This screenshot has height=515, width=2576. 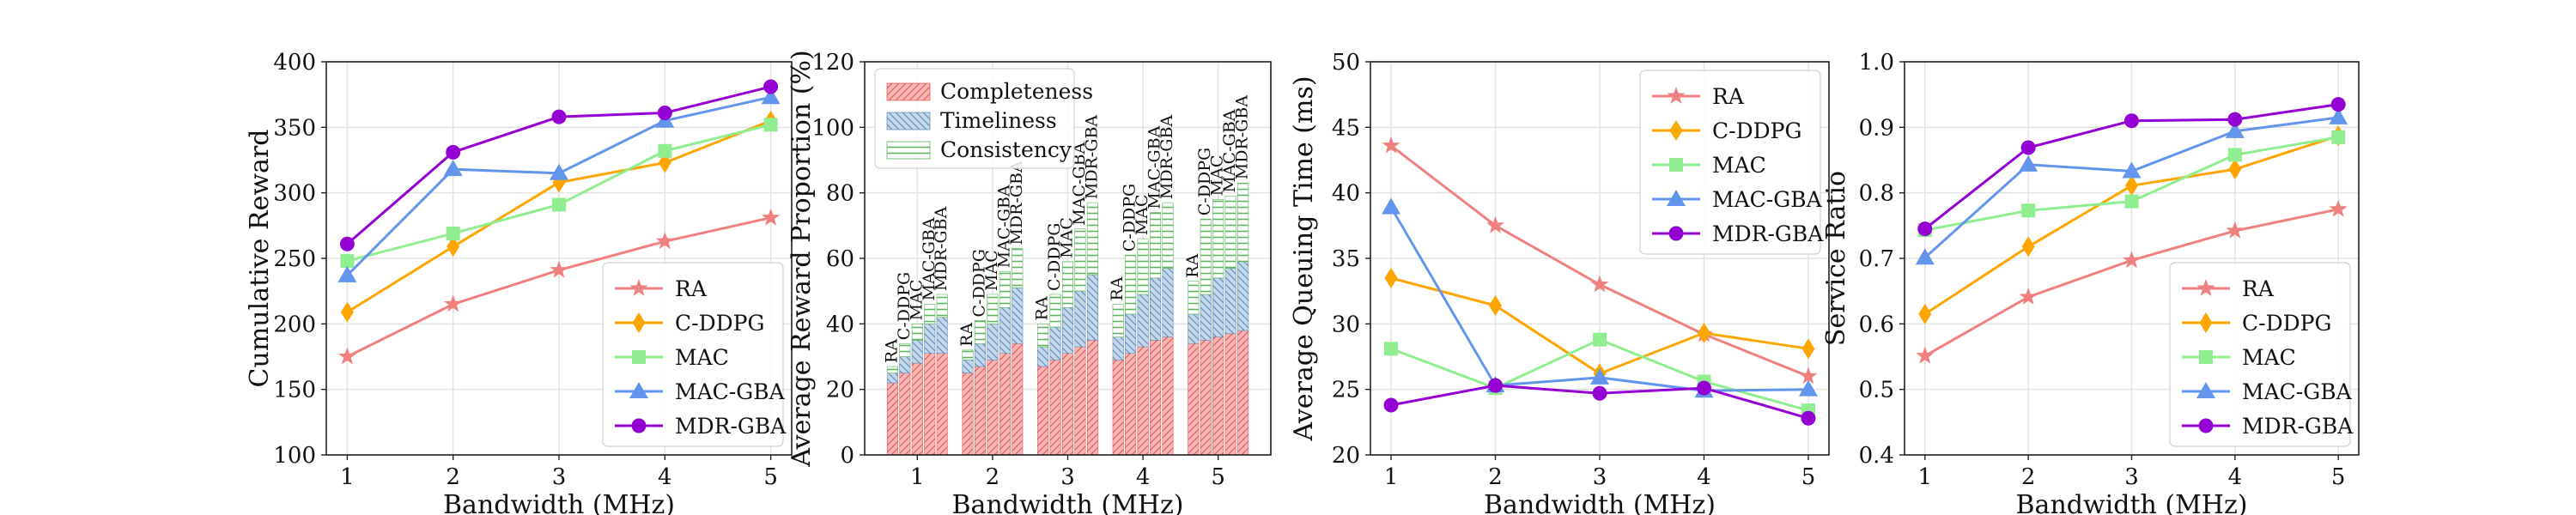 What do you see at coordinates (294, 128) in the screenshot?
I see `y-tick-label: 350` at bounding box center [294, 128].